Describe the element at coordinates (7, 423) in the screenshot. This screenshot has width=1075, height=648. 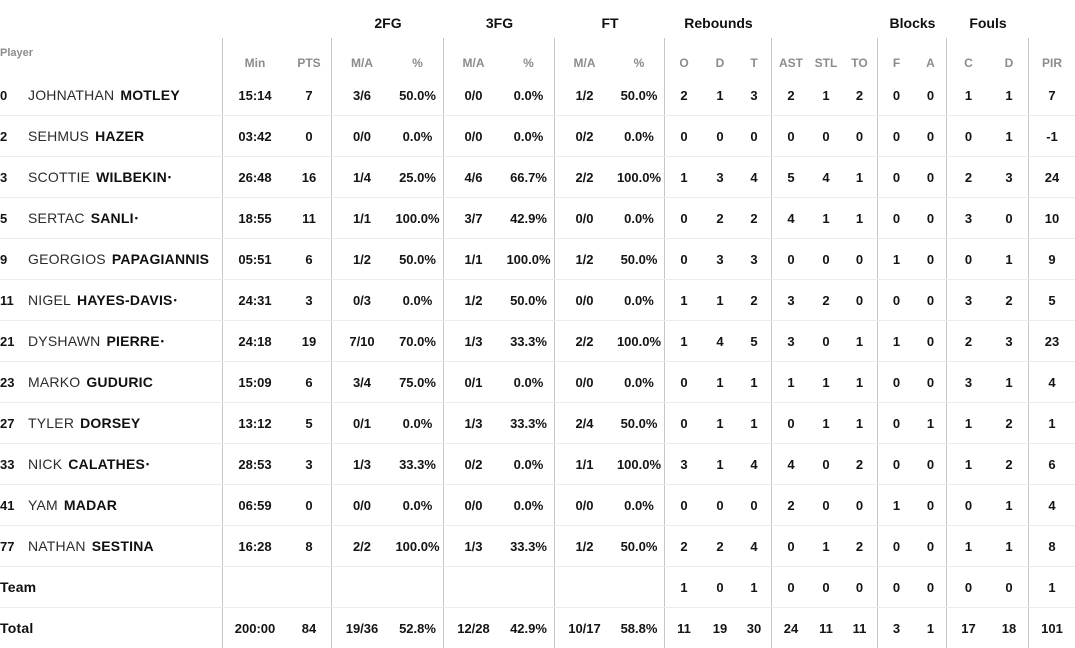
I see `player-number: 27` at that location.